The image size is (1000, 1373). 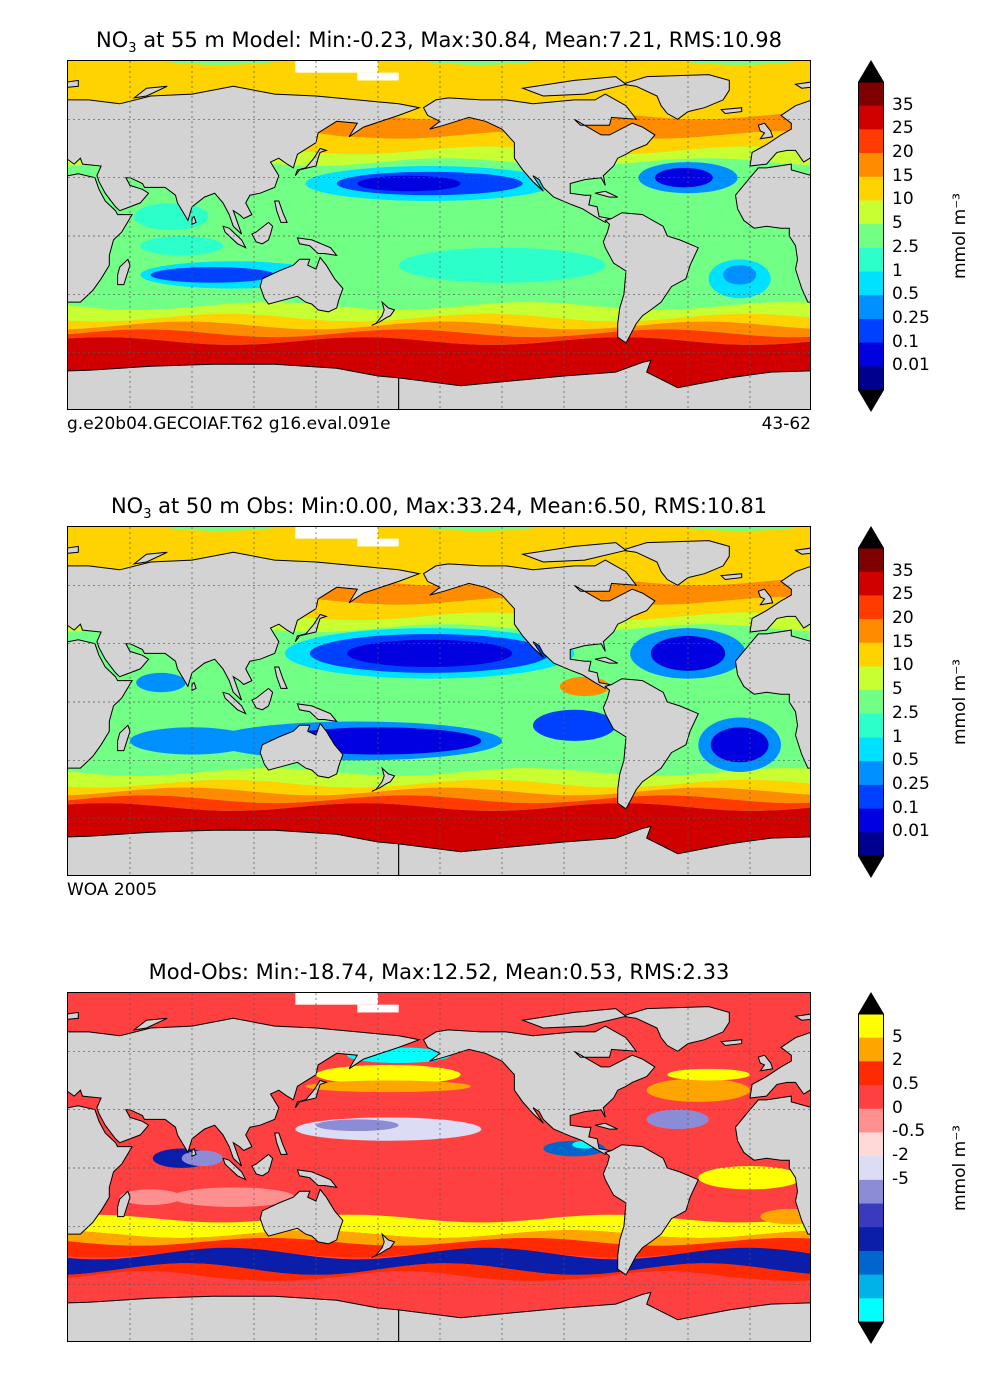 I want to click on colorbar-tick-label: -0.5, so click(x=909, y=1131).